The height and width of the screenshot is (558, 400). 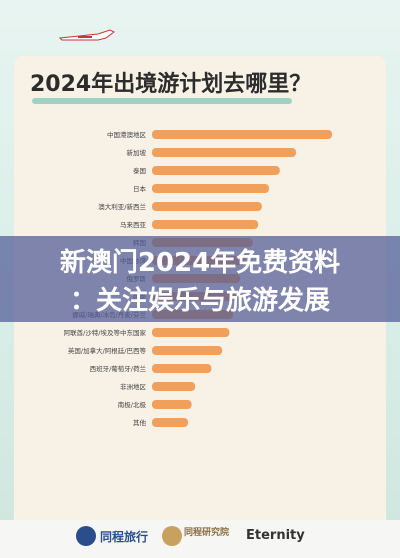 I want to click on research-logo-icon, so click(x=172, y=536).